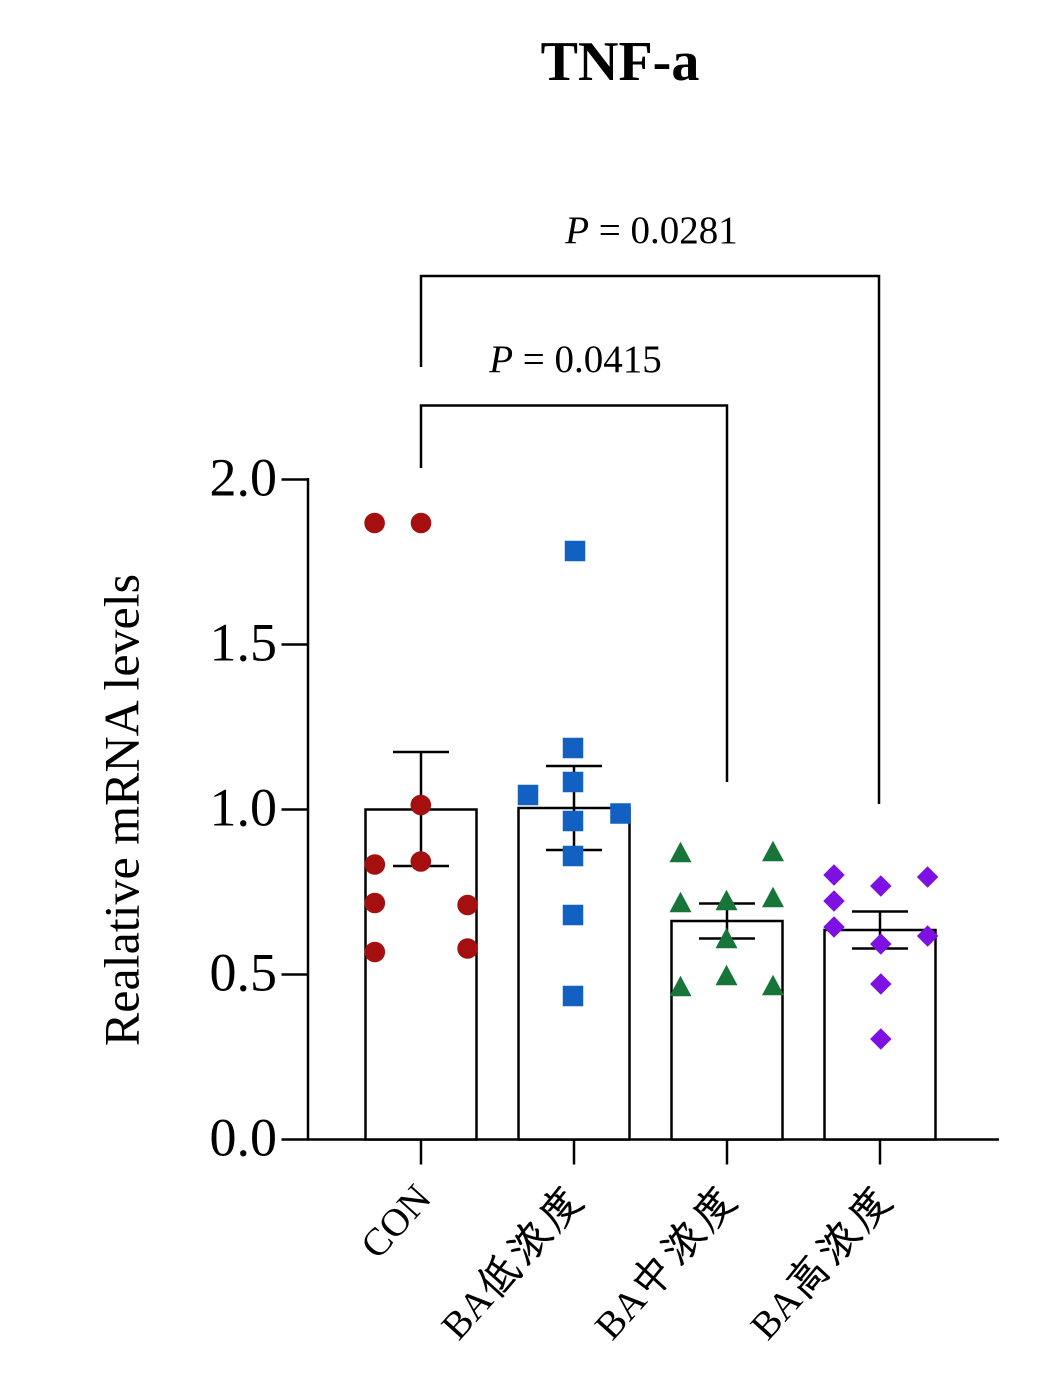 This screenshot has width=1050, height=1374. What do you see at coordinates (244, 808) in the screenshot?
I see `svg-text: 1.0` at bounding box center [244, 808].